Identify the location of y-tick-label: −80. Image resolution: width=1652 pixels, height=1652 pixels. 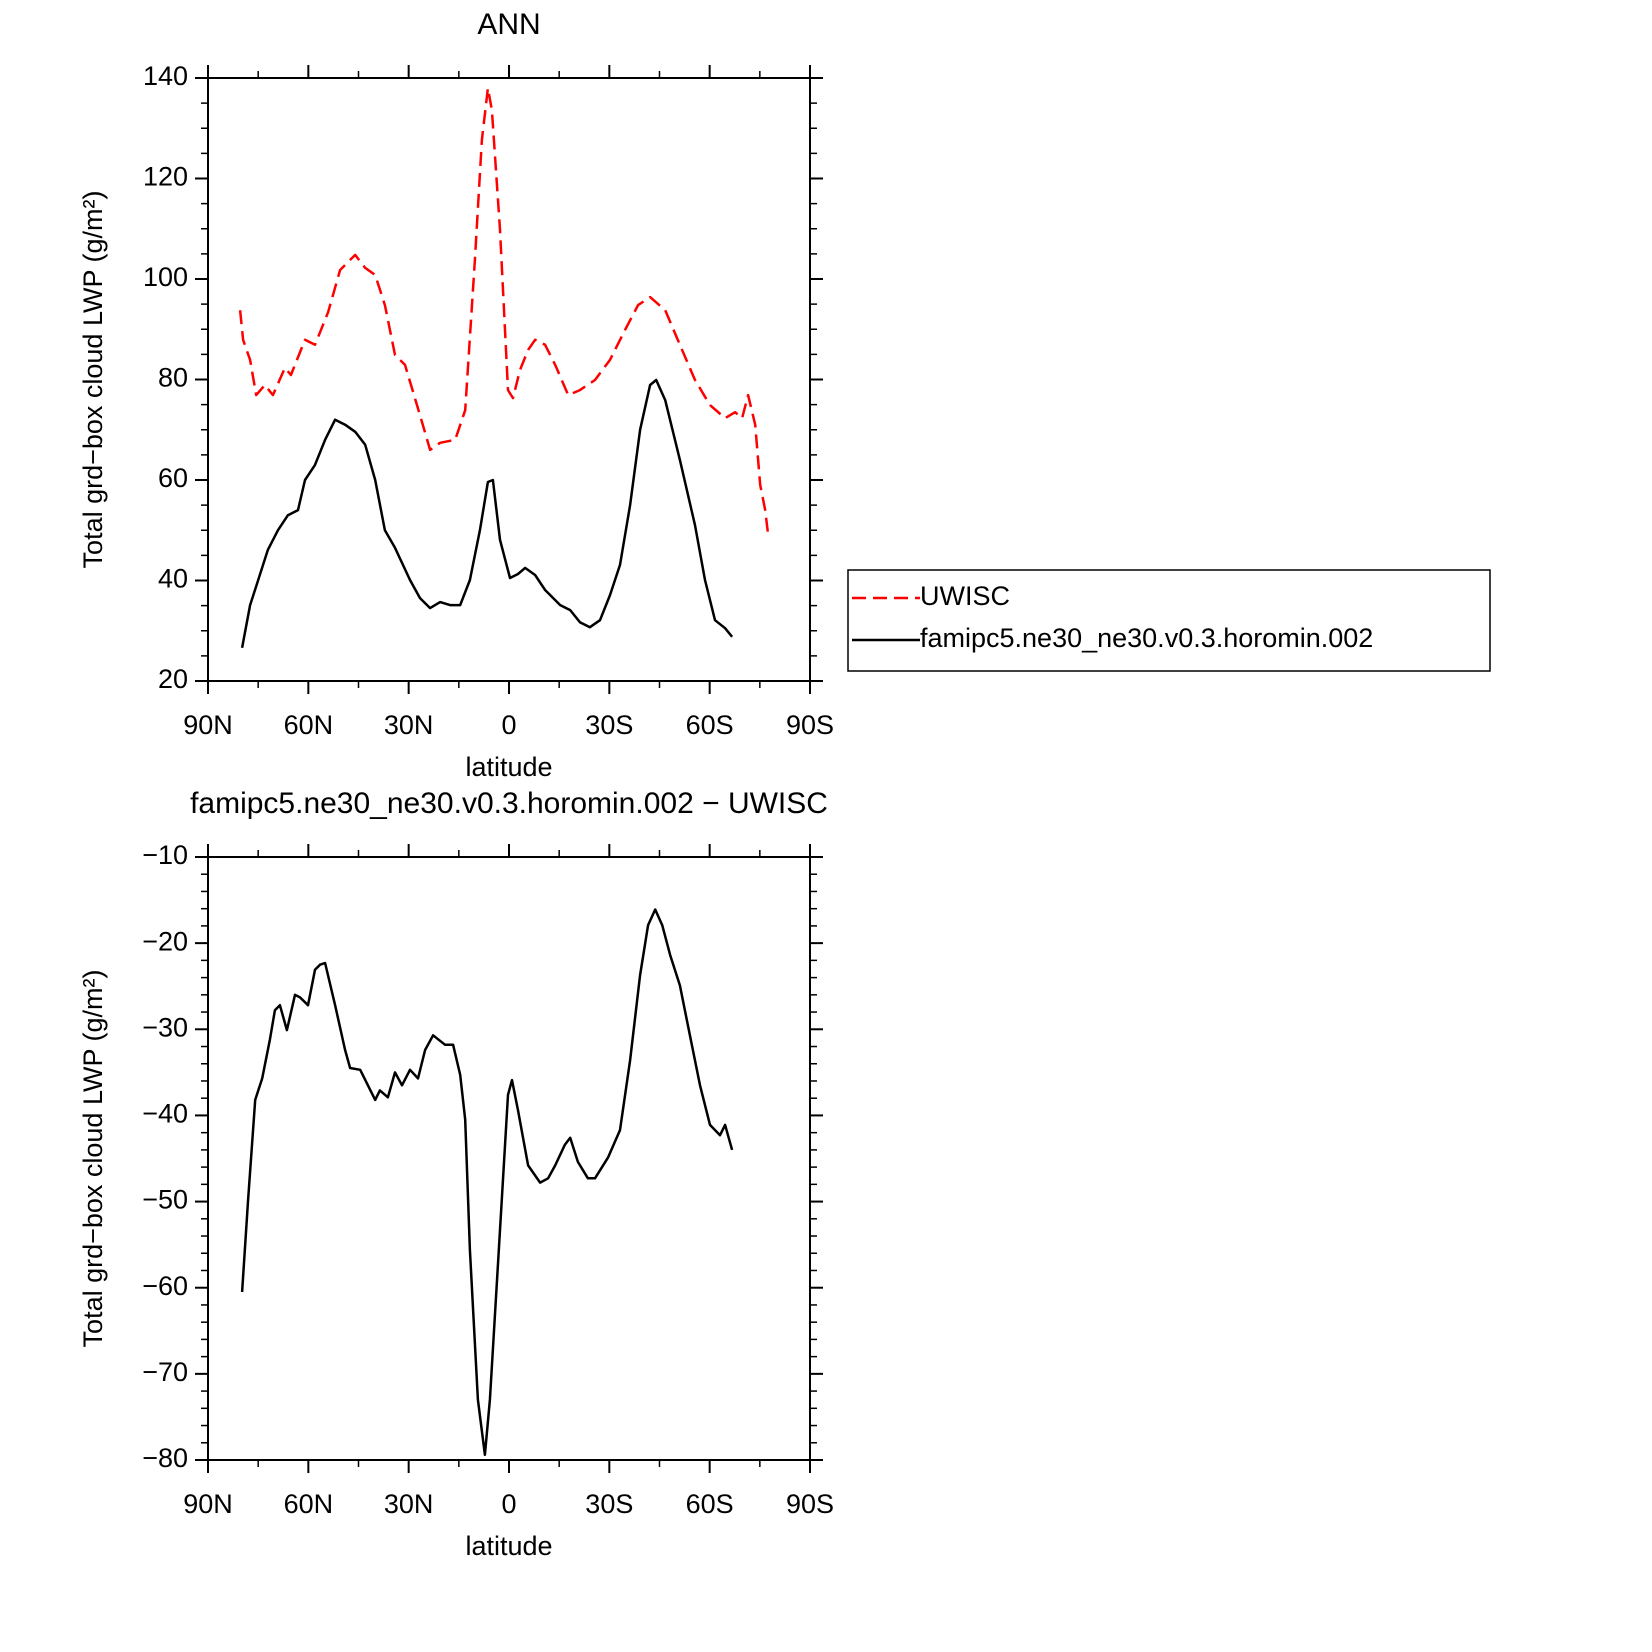
(165, 1458).